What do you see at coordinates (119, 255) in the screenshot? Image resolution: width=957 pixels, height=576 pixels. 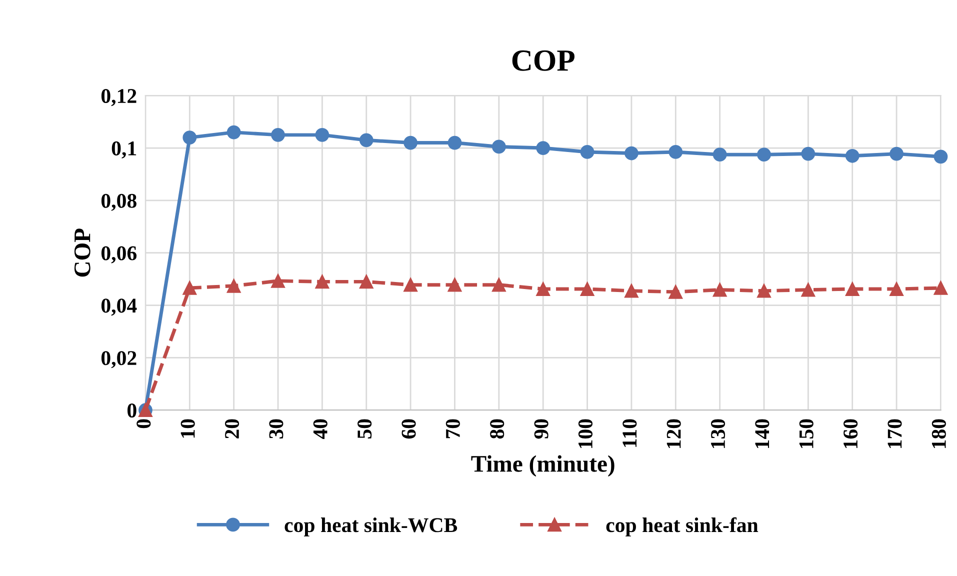 I see `y-tick-label: 0,06` at bounding box center [119, 255].